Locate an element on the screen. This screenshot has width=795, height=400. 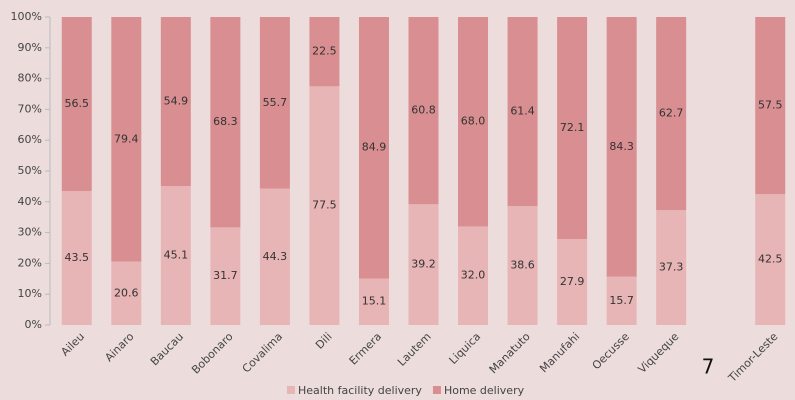
value-label: 54.9 is located at coordinates (176, 101).